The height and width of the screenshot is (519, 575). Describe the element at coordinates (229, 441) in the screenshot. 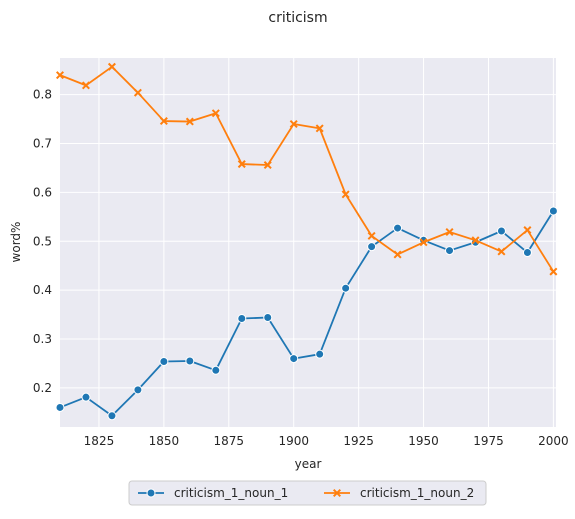

I see `x-tick-label: 1875` at that location.